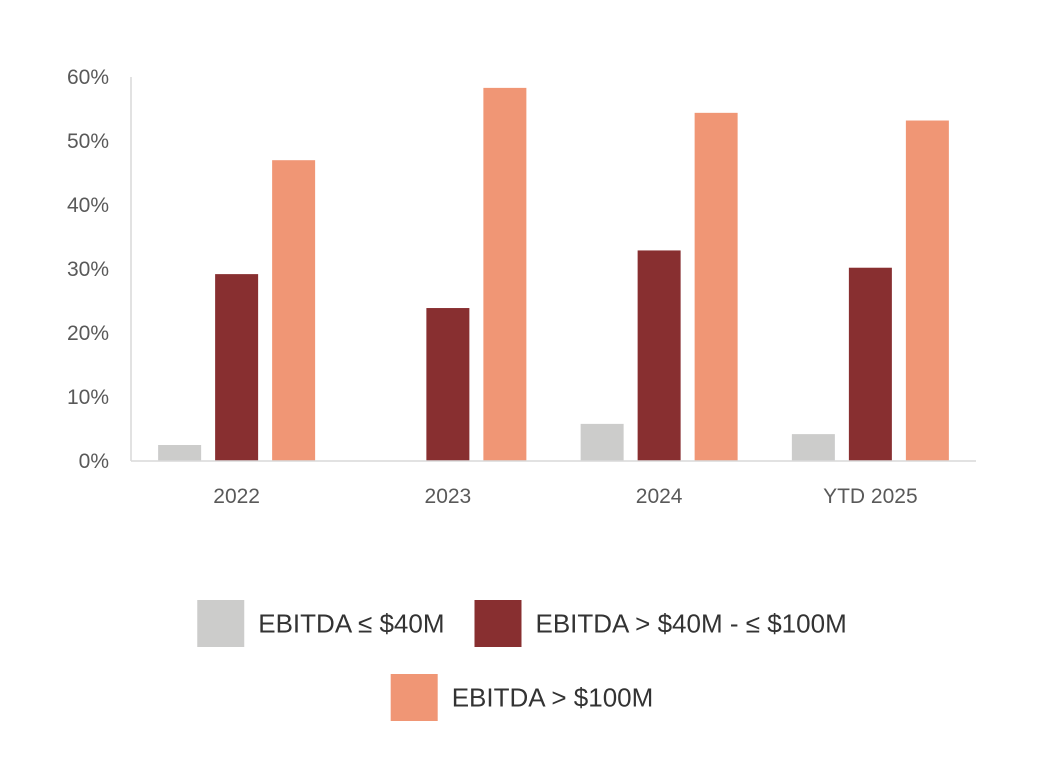 The image size is (1044, 760). Describe the element at coordinates (659, 496) in the screenshot. I see `x-tick-label: 2024` at that location.